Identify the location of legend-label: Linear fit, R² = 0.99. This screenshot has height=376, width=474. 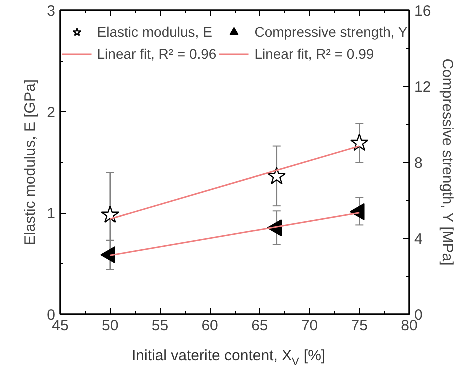
(314, 54).